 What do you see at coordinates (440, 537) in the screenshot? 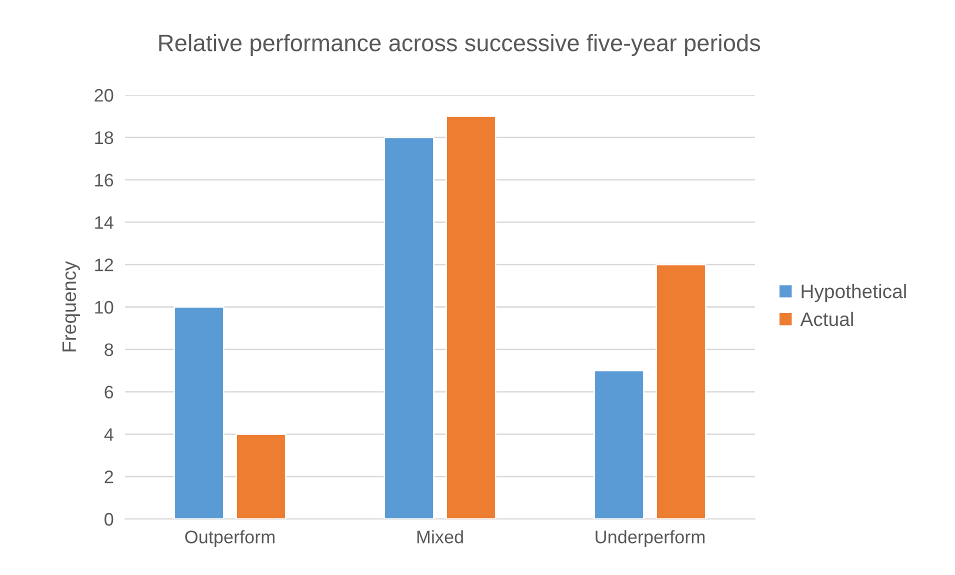
I see `x-tick-label: Mixed` at bounding box center [440, 537].